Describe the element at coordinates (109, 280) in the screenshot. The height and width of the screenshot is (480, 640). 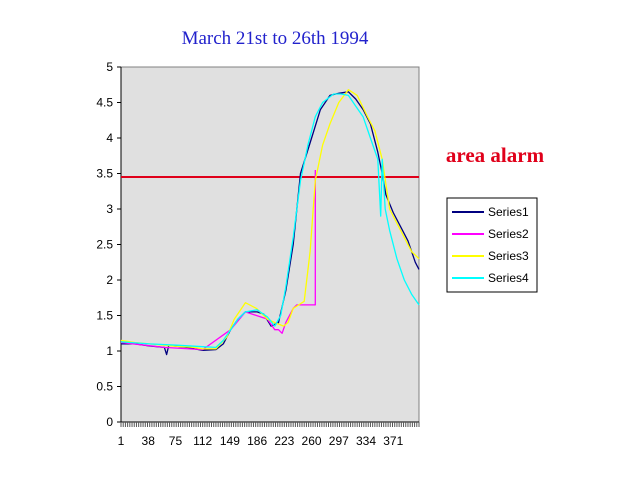
I see `y-tick-label: 2` at that location.